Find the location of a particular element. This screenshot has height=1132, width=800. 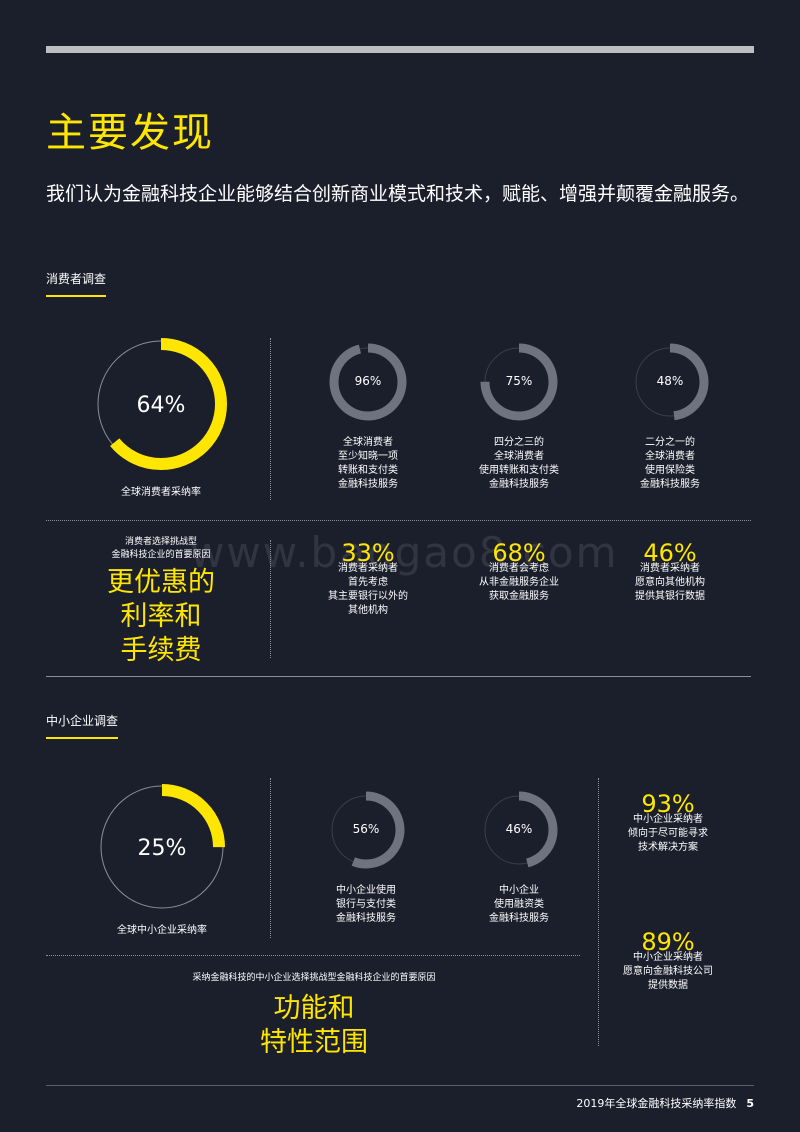

footer-text: 2019年全球金融科技采纳率指数 is located at coordinates (656, 1103).